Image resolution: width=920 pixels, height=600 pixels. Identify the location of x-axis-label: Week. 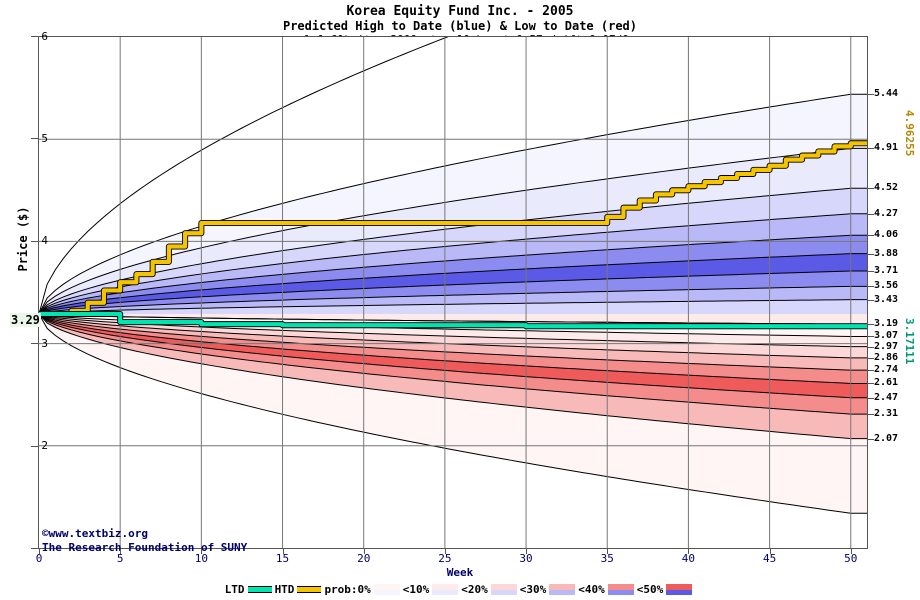
(460, 572).